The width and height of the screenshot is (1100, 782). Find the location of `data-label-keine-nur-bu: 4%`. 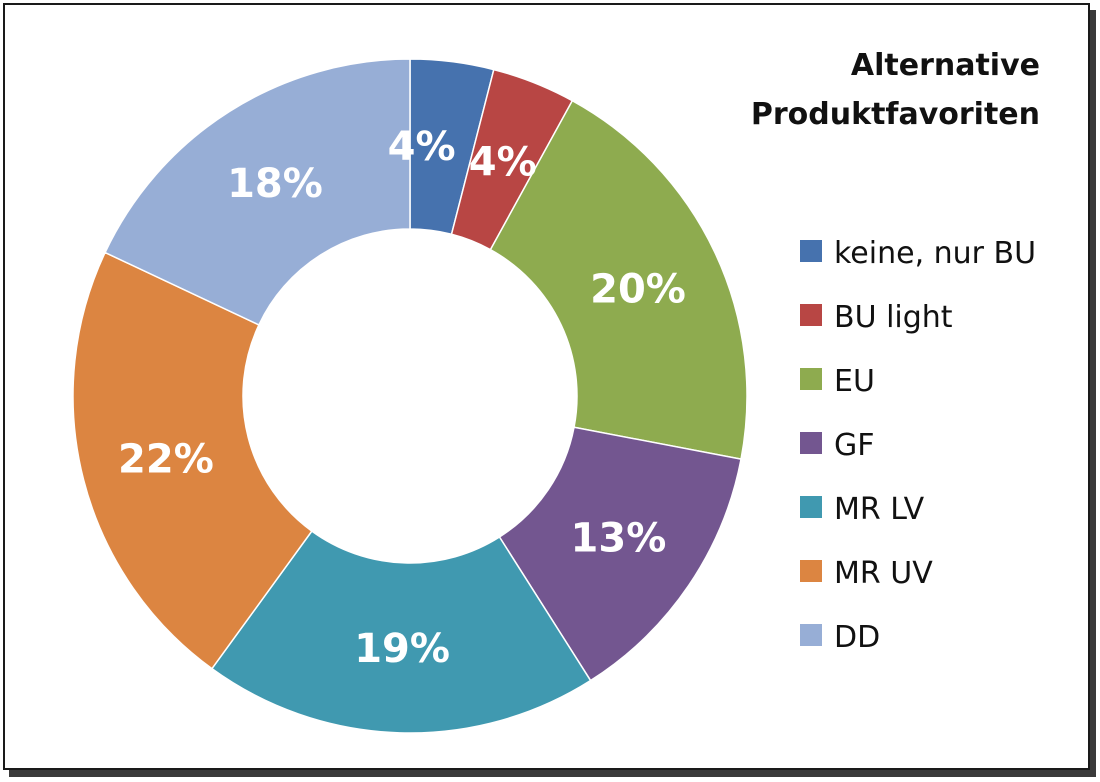

data-label-keine-nur-bu: 4% is located at coordinates (422, 147).